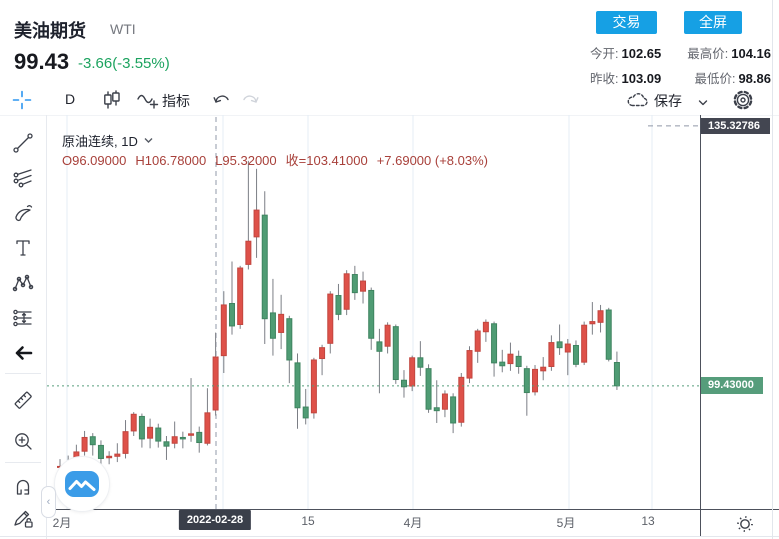  I want to click on save-button: 保存, so click(668, 101).